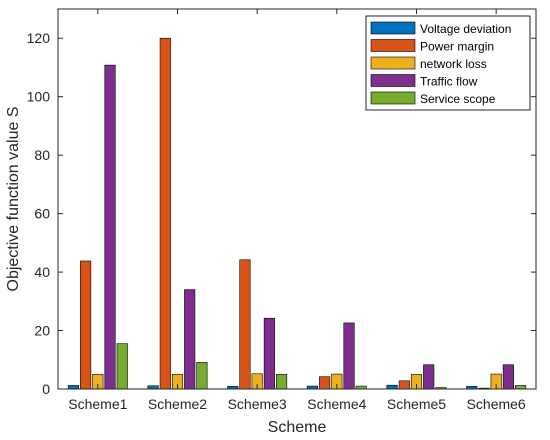 The height and width of the screenshot is (440, 550). Describe the element at coordinates (521, 387) in the screenshot. I see `bar-service-scope-scheme6` at that location.